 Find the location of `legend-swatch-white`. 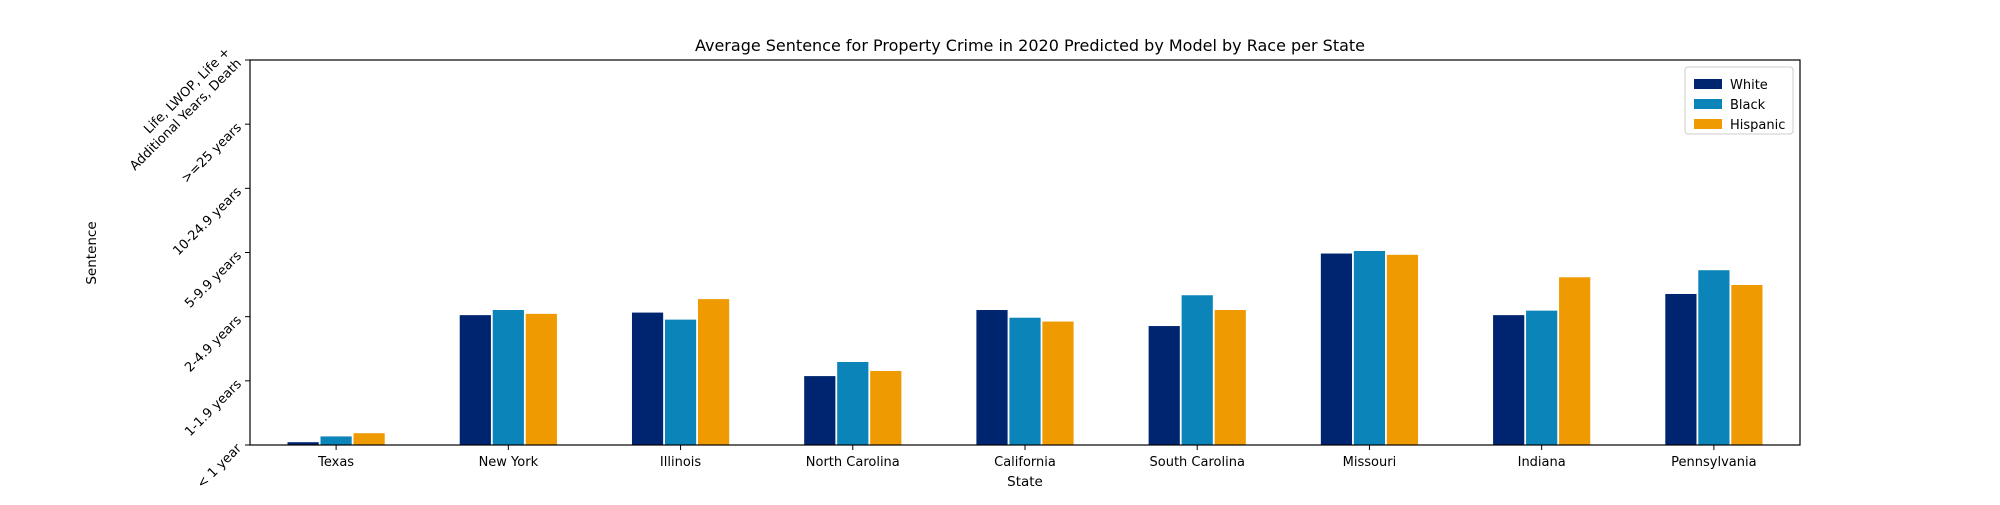

legend-swatch-white is located at coordinates (1708, 84).